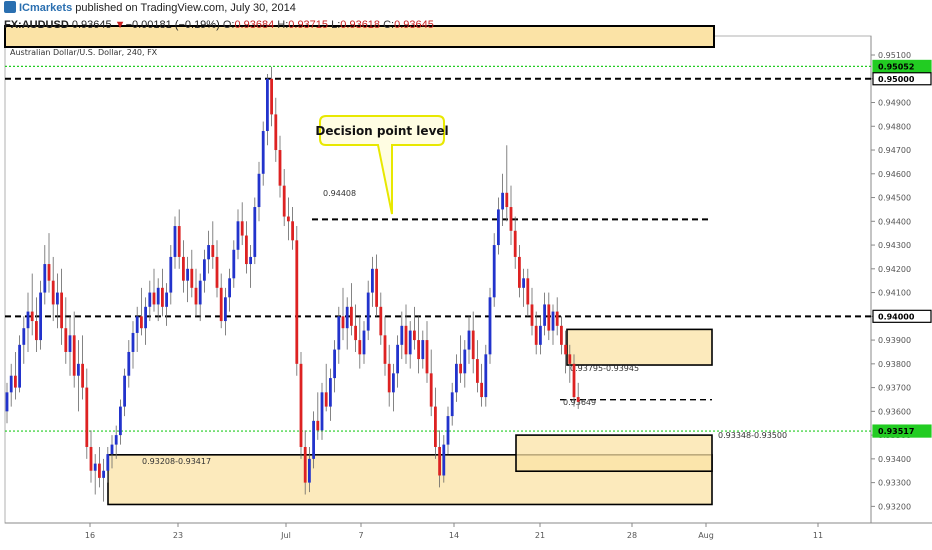 The image size is (932, 550). What do you see at coordinates (90, 535) in the screenshot?
I see `x-tick-label: 16` at bounding box center [90, 535].